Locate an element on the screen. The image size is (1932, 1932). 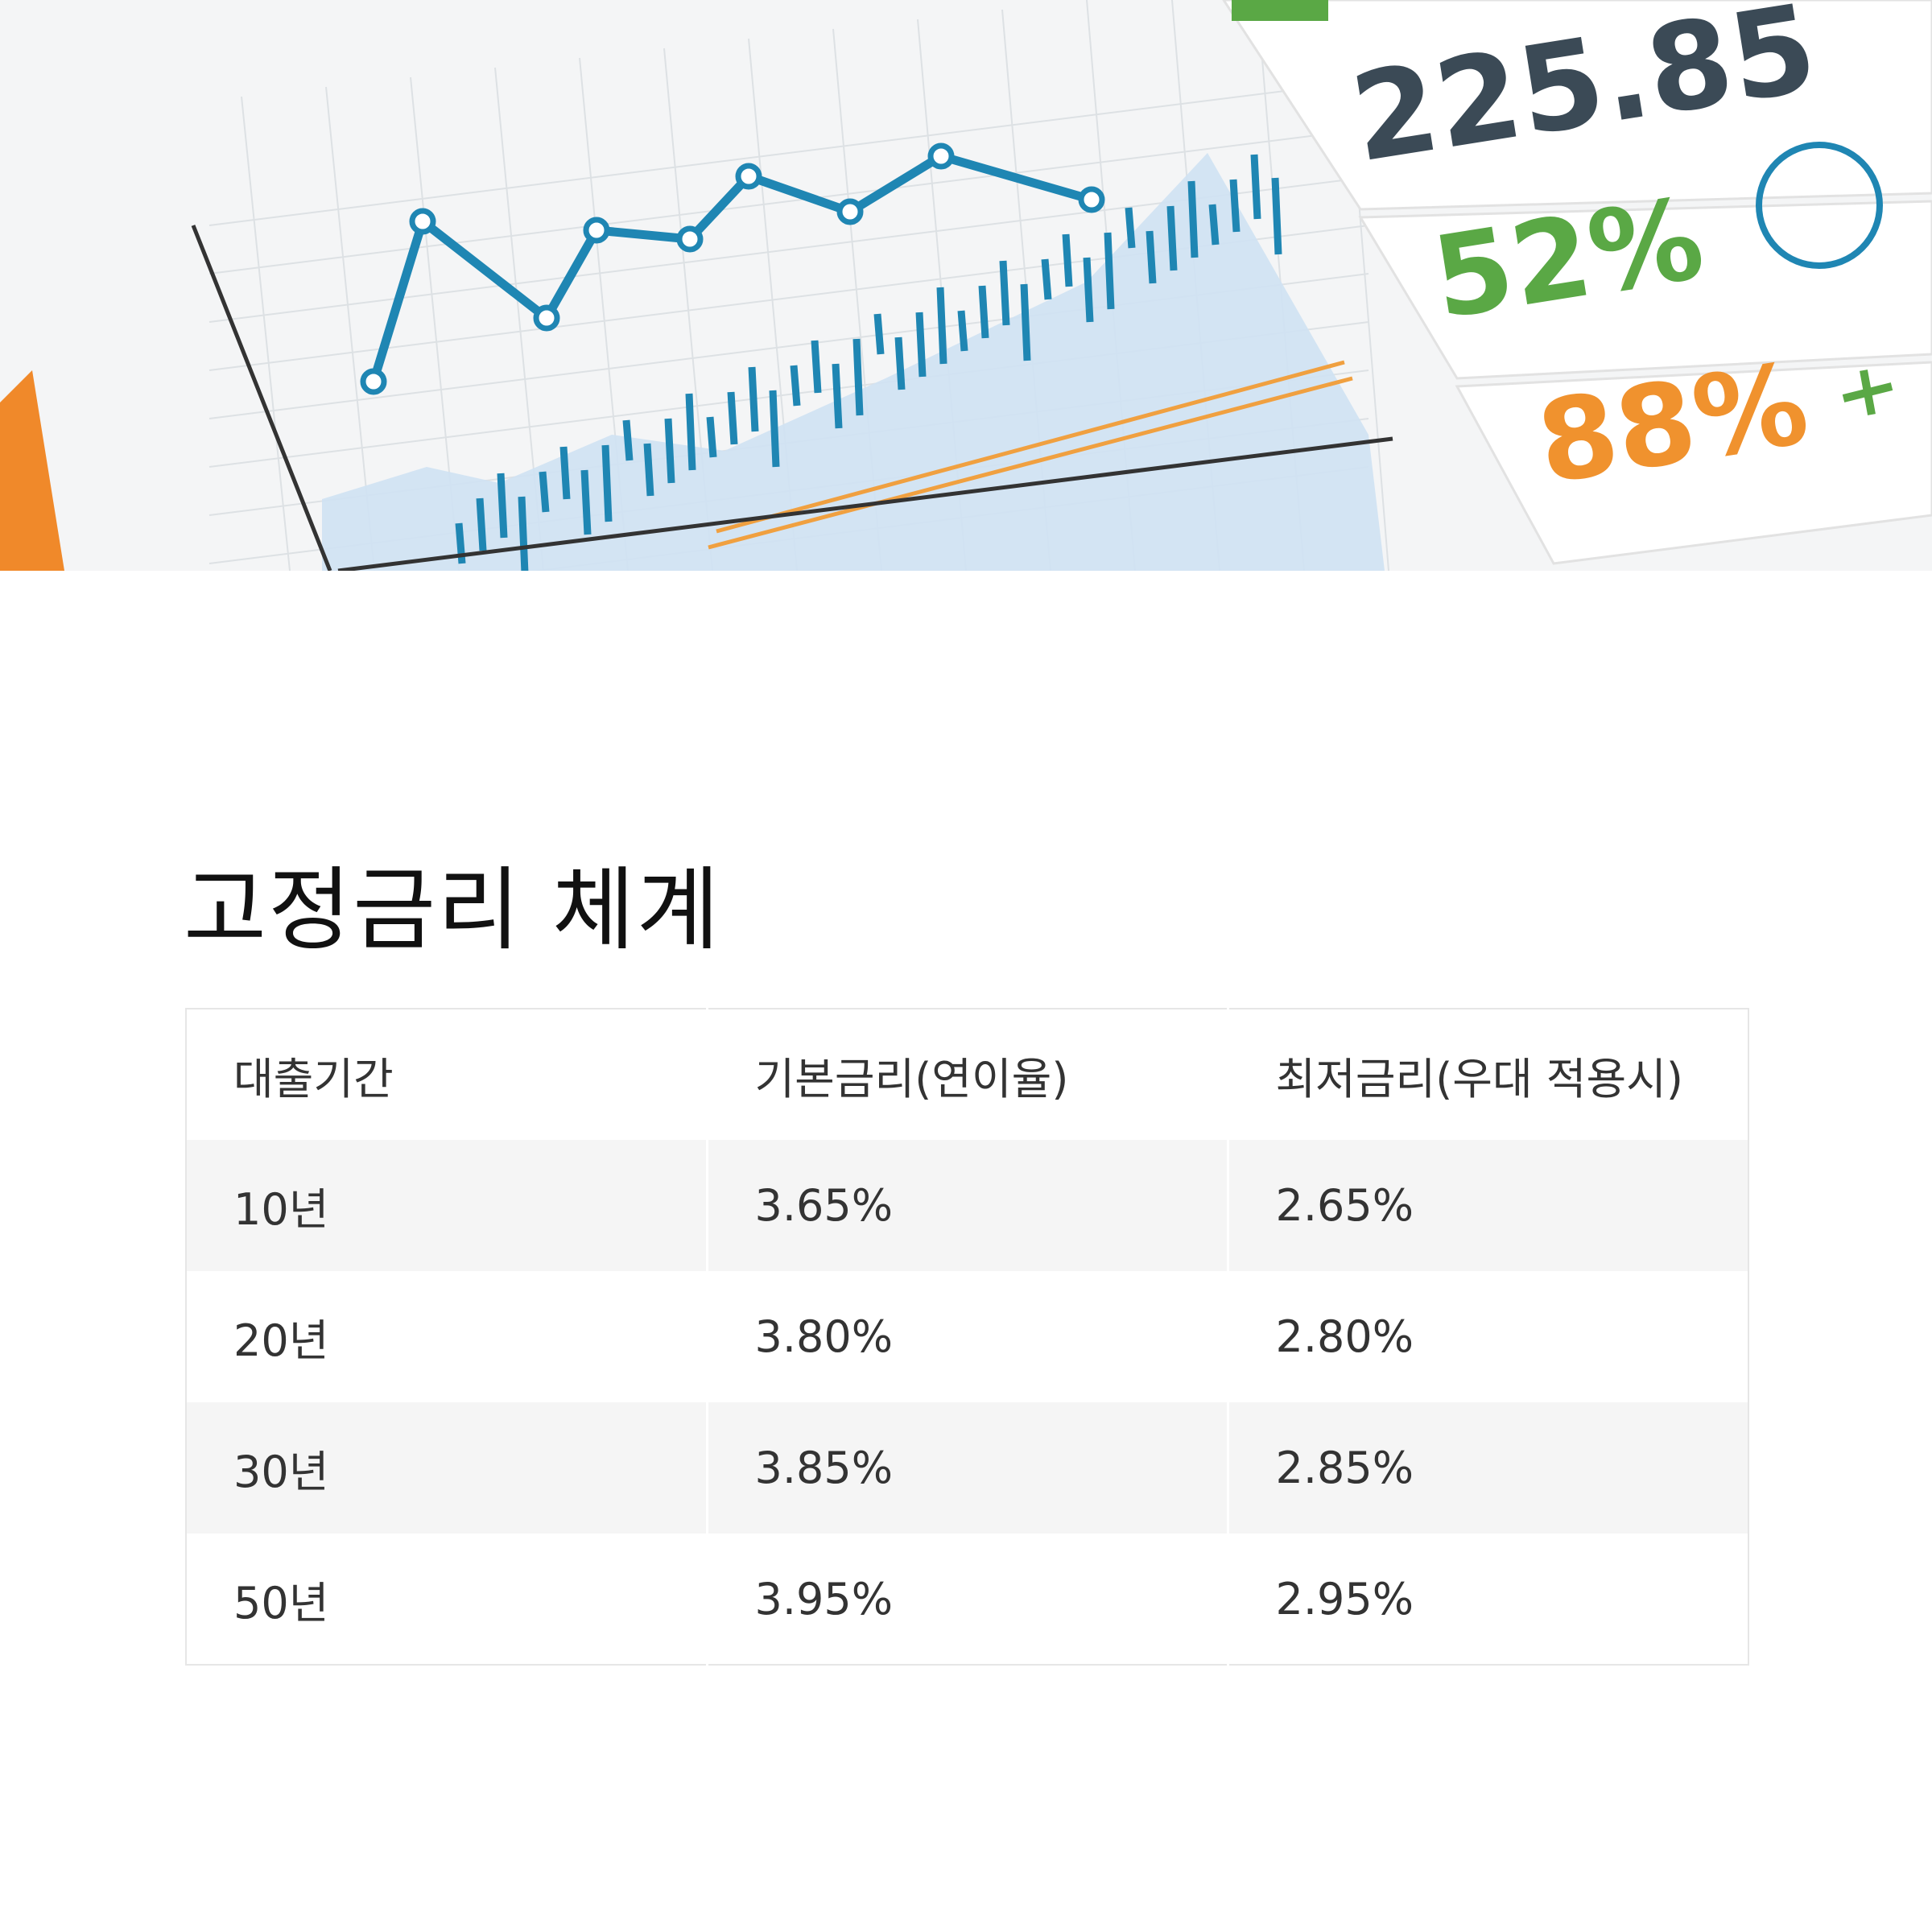
table-row: 10년 3.65% 2.65% is located at coordinates (967, 1205).